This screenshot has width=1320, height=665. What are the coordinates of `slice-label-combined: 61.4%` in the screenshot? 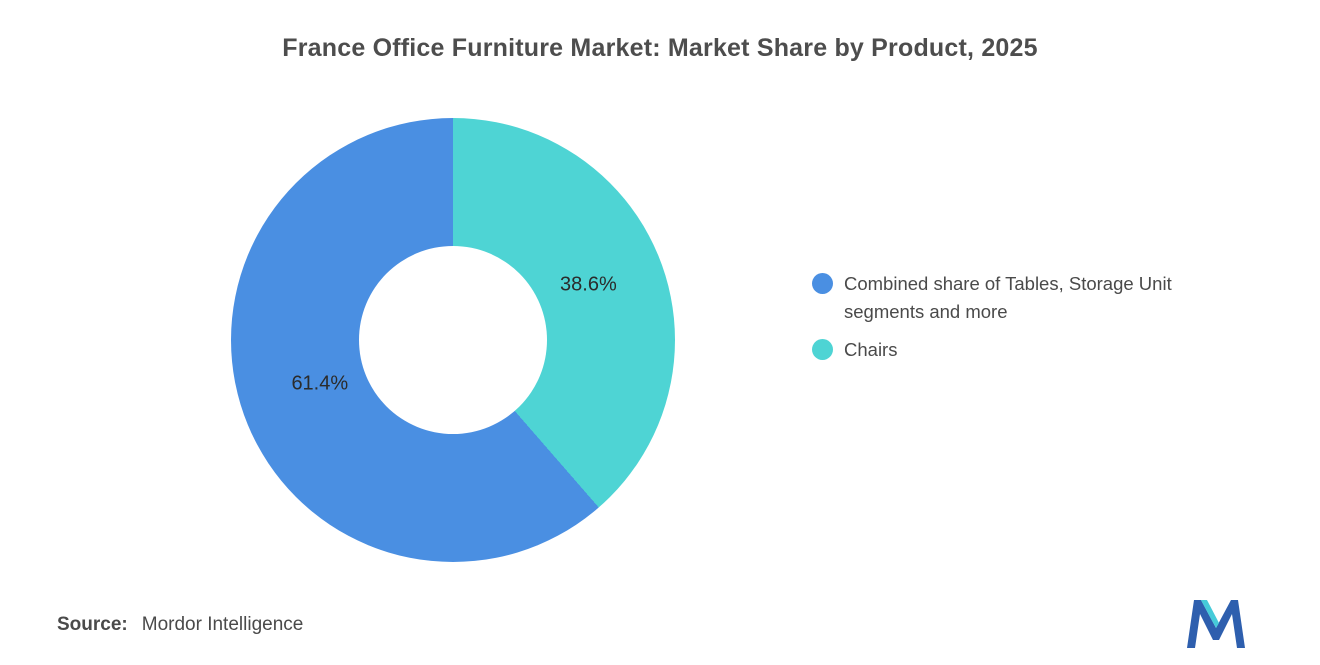 It's located at (320, 383).